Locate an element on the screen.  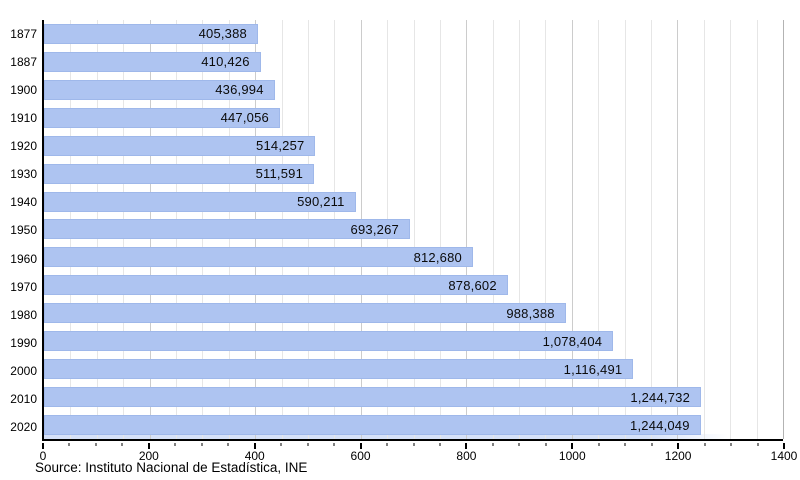
year-label-1970: 1970 is located at coordinates (23, 286).